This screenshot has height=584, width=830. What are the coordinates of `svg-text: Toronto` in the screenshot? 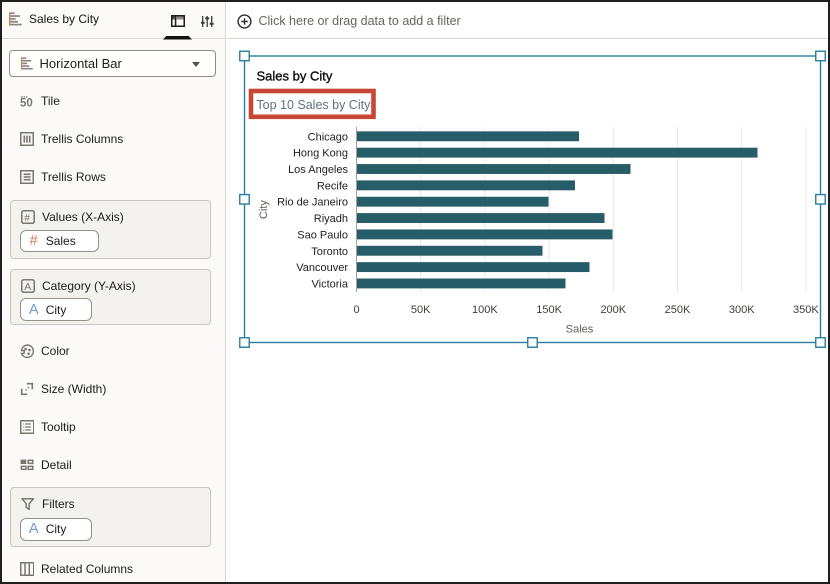 It's located at (329, 252).